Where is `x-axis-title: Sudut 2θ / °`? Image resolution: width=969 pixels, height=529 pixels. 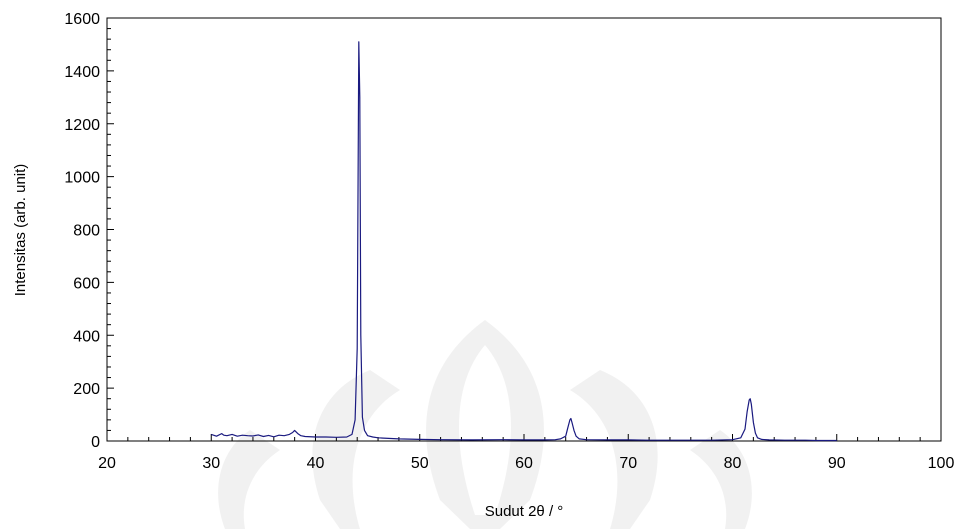
x-axis-title: Sudut 2θ / ° is located at coordinates (524, 511).